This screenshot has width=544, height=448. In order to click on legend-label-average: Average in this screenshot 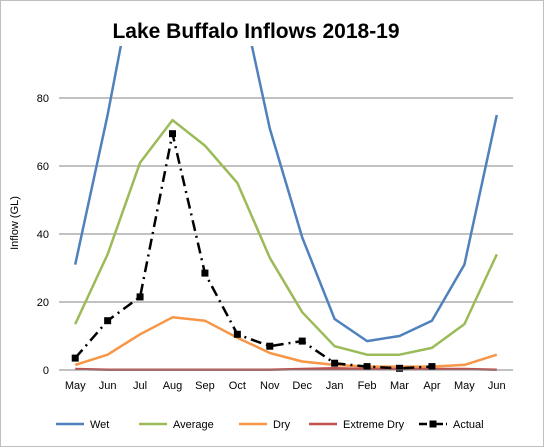, I will do `click(193, 425)`.